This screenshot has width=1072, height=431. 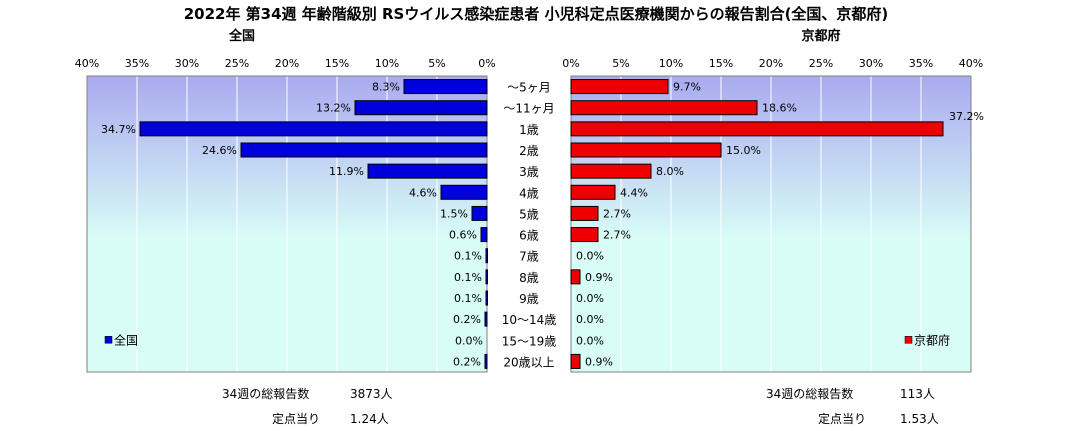 What do you see at coordinates (821, 63) in the screenshot?
I see `x-tick-label-kyoto: 25%` at bounding box center [821, 63].